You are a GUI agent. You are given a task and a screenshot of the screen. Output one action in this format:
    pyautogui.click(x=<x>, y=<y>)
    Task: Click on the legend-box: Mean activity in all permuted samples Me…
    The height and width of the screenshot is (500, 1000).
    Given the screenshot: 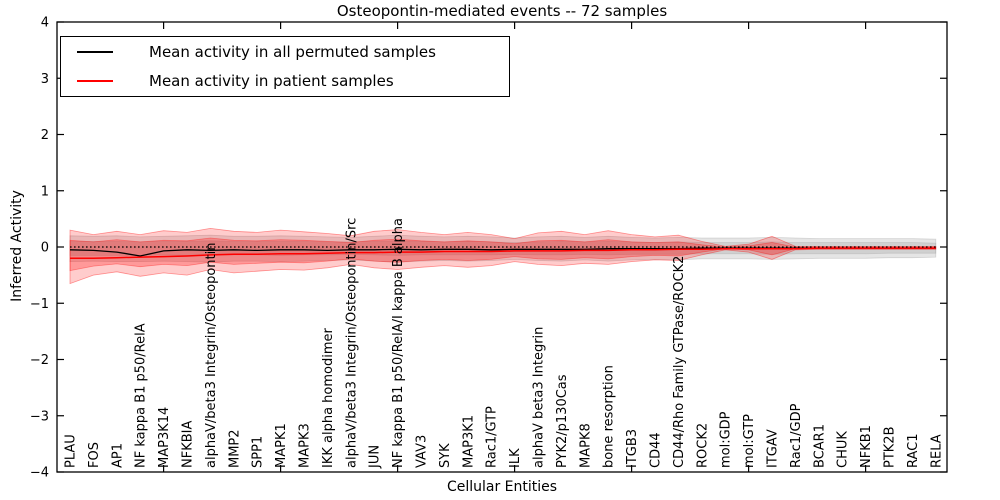 What is the action you would take?
    pyautogui.click(x=285, y=66)
    